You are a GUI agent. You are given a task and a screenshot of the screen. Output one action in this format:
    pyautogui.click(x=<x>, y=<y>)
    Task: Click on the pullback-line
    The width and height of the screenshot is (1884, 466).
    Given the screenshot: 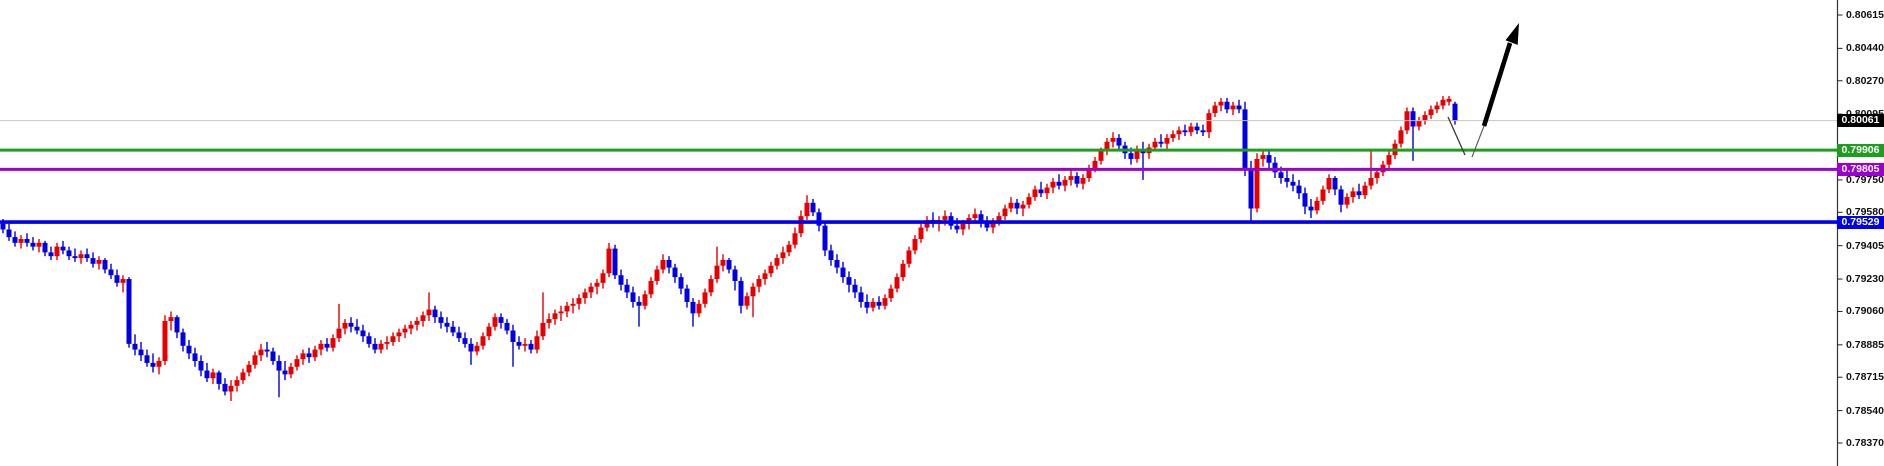 What is the action you would take?
    pyautogui.click(x=1456, y=136)
    